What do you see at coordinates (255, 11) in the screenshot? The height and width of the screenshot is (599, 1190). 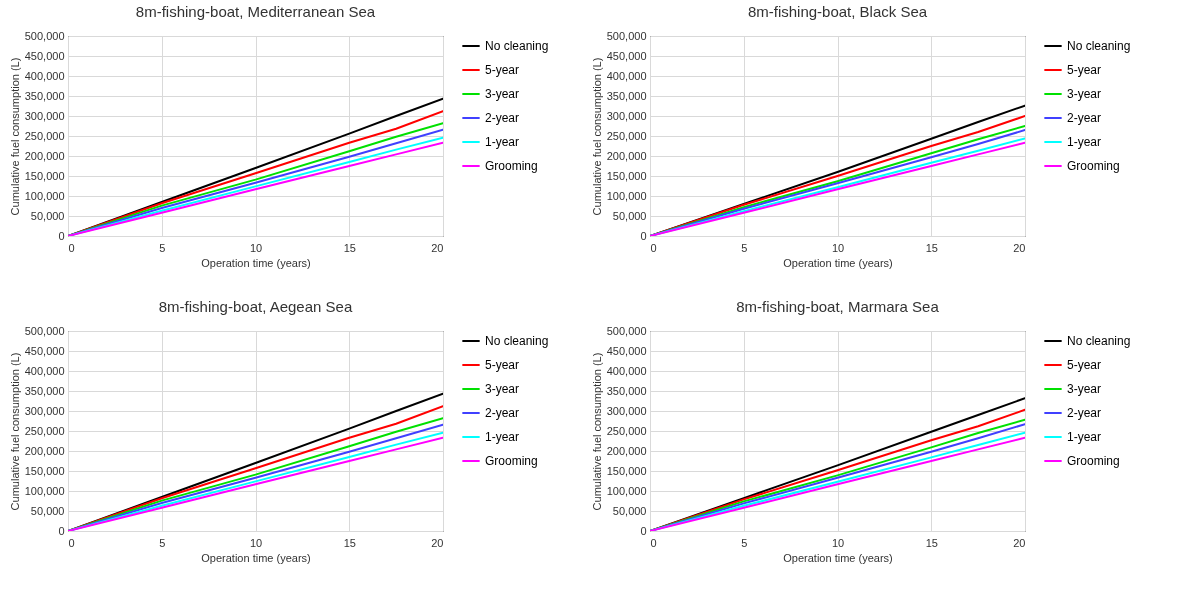 I see `chart-title: 8m-fishing-boat, Mediterranean Sea` at bounding box center [255, 11].